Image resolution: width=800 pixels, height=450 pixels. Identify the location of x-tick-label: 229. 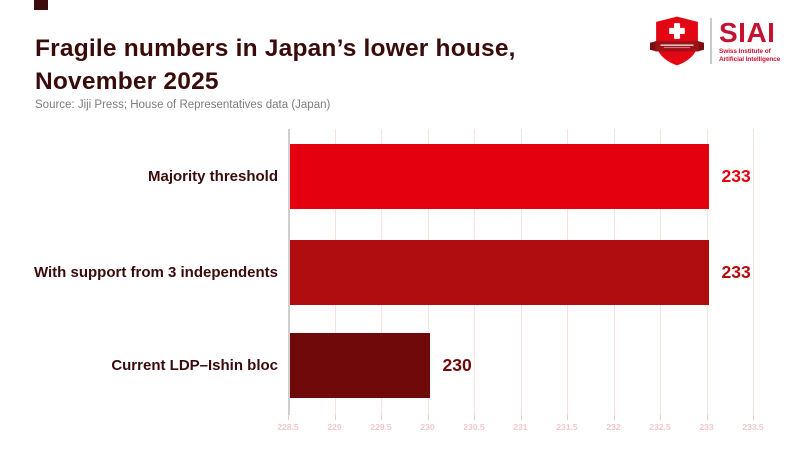
(334, 427).